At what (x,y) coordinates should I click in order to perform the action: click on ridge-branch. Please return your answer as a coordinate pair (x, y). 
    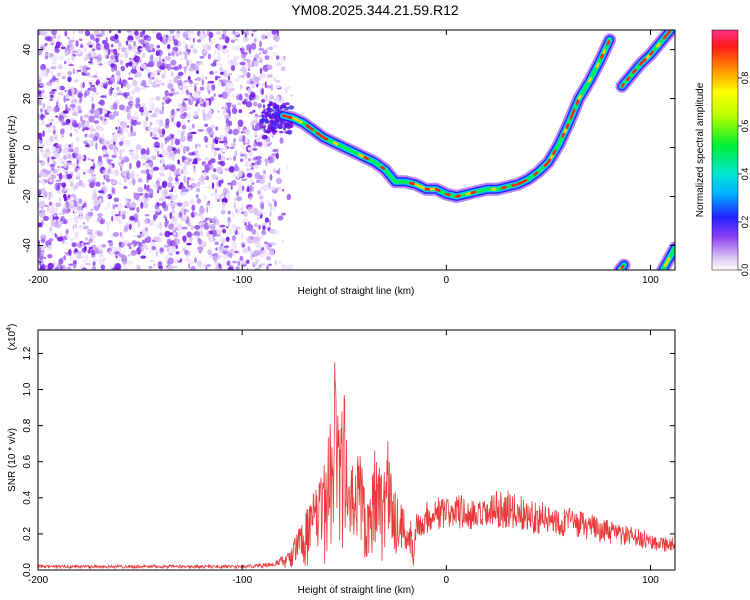
    Looking at the image, I should click on (645, 61).